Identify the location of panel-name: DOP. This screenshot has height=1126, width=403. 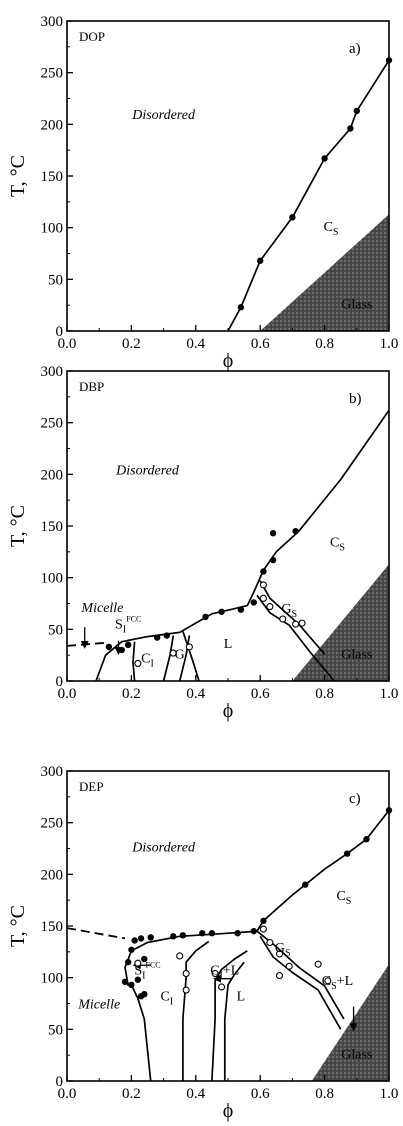
(92, 36).